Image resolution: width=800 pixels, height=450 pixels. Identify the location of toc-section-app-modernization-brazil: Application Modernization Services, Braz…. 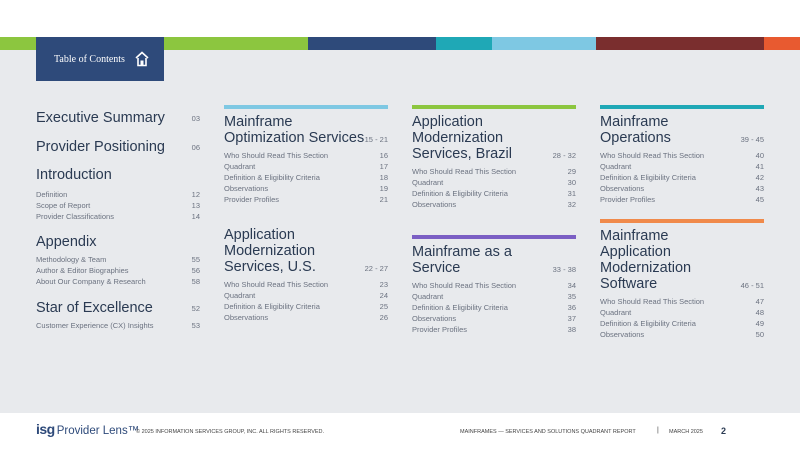
(494, 157).